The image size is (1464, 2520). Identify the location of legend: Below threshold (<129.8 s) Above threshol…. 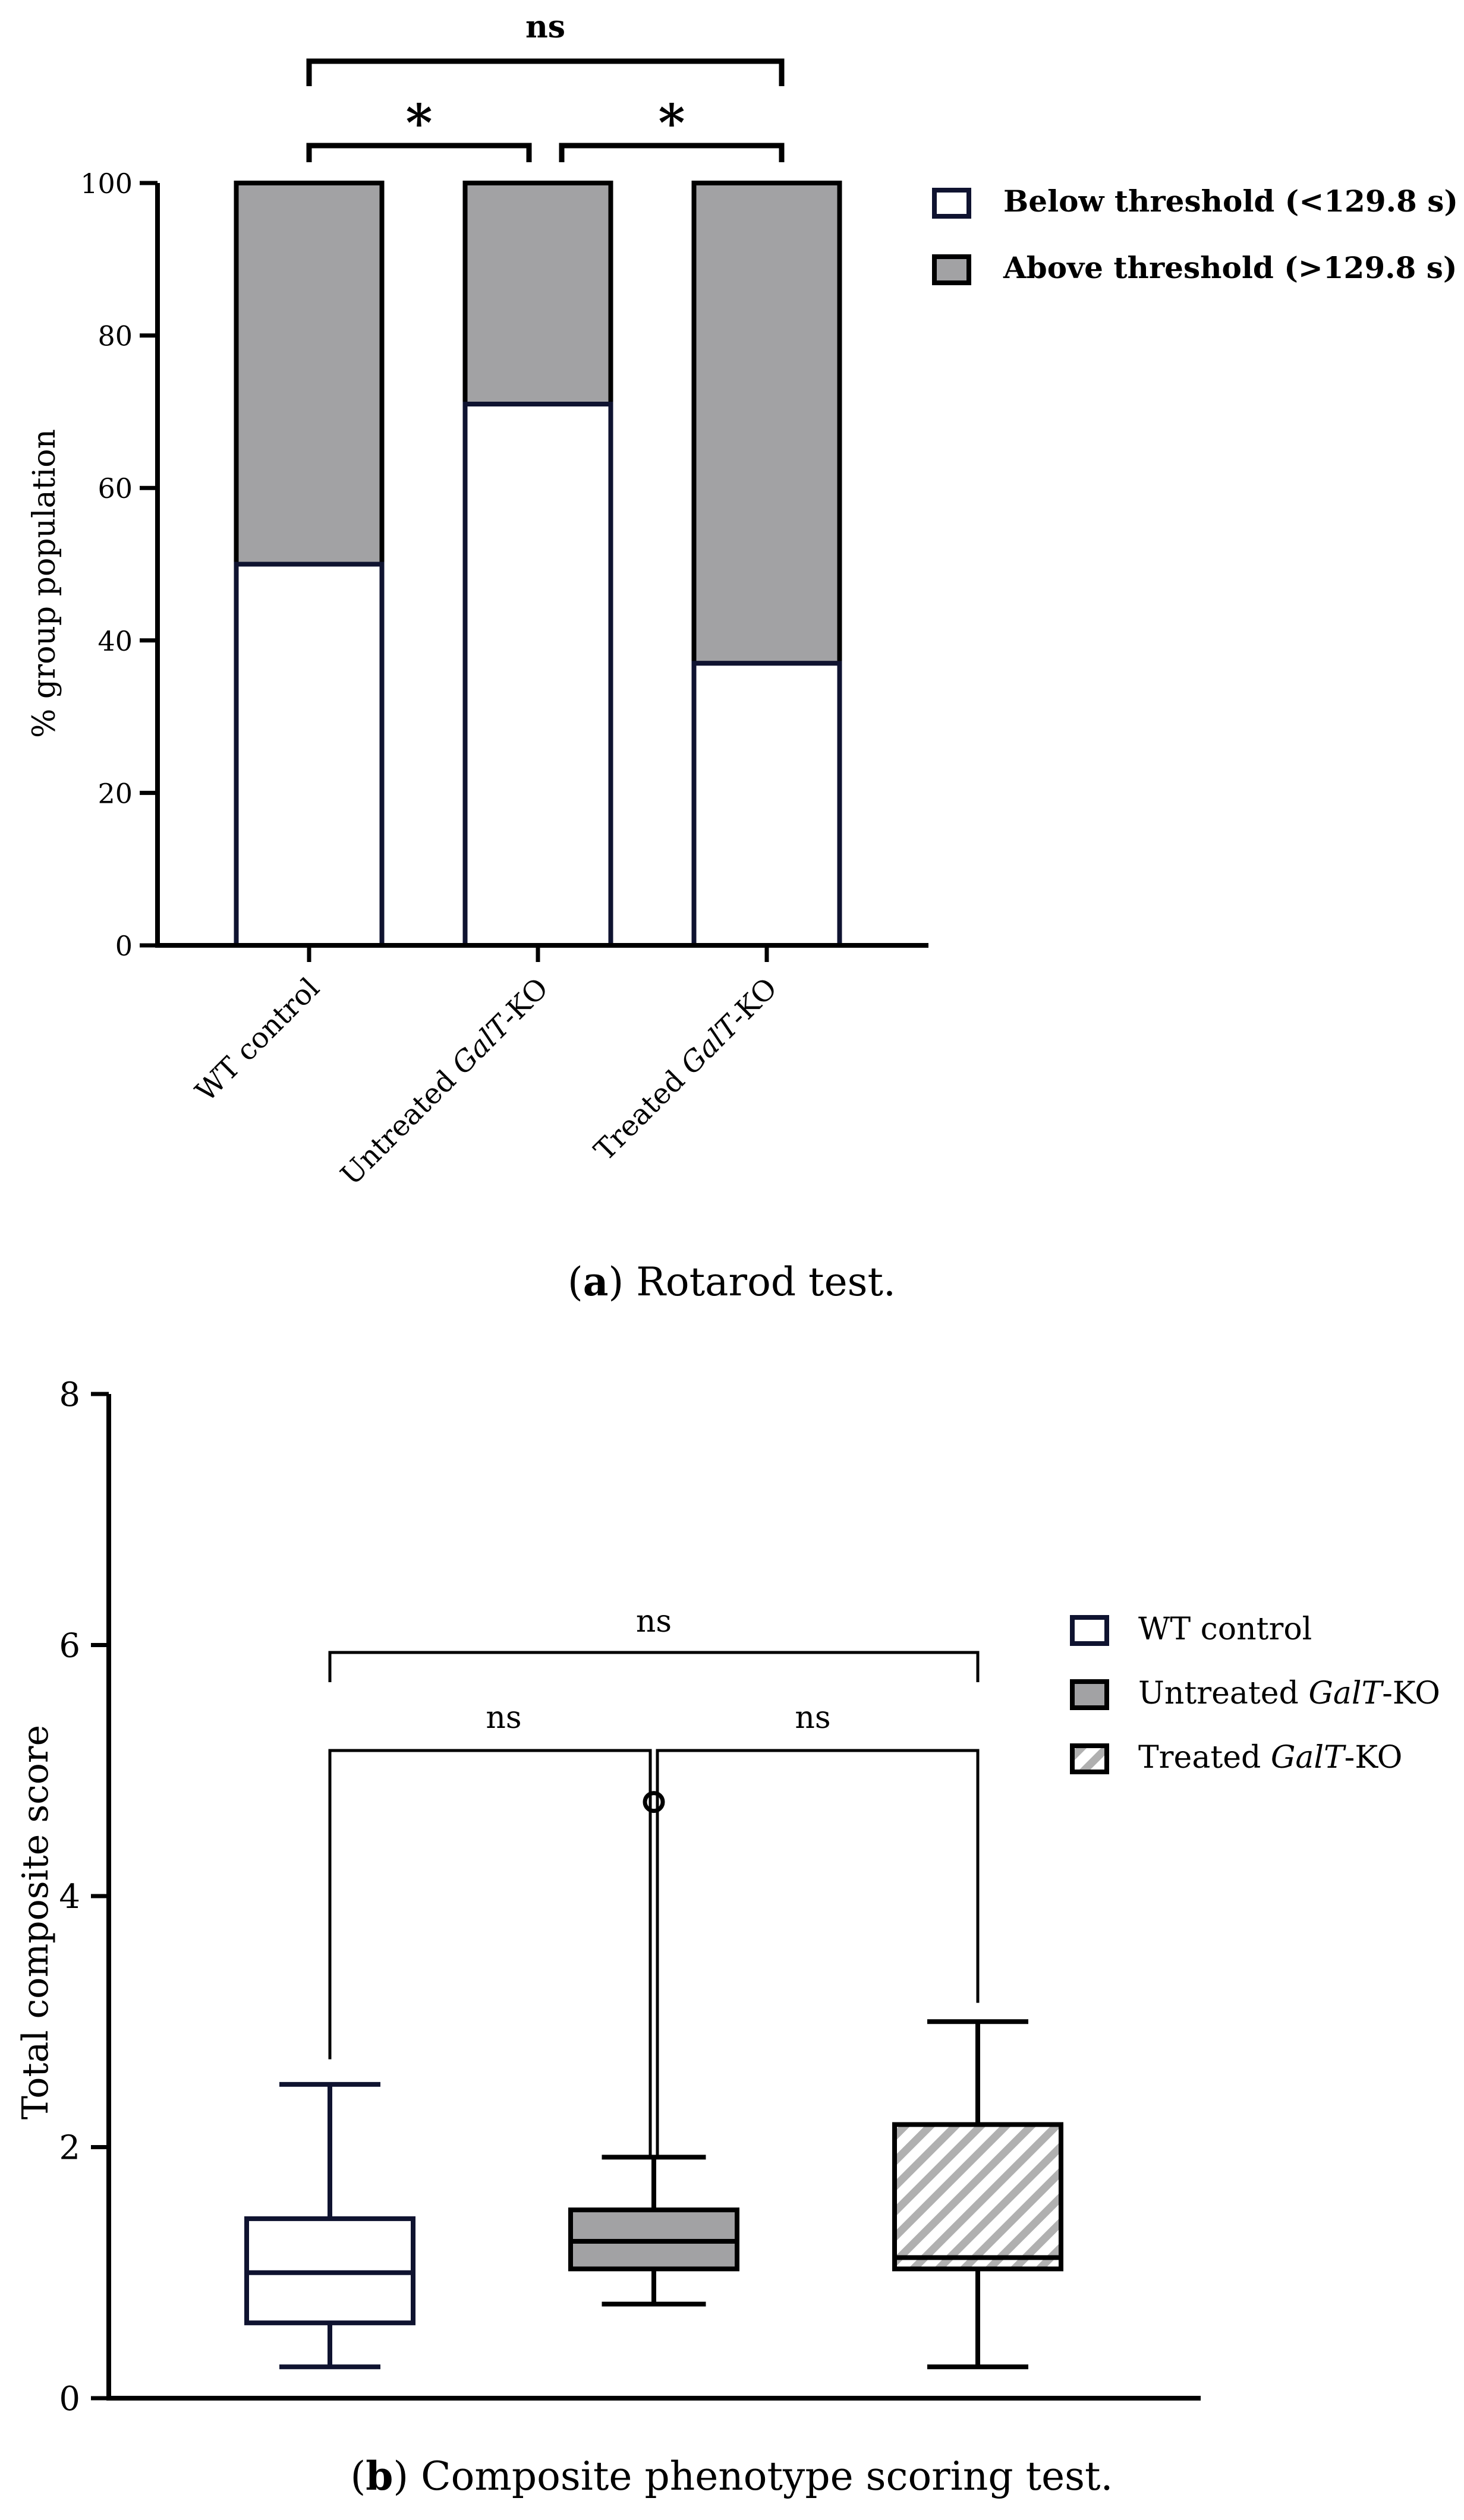
(1195, 234).